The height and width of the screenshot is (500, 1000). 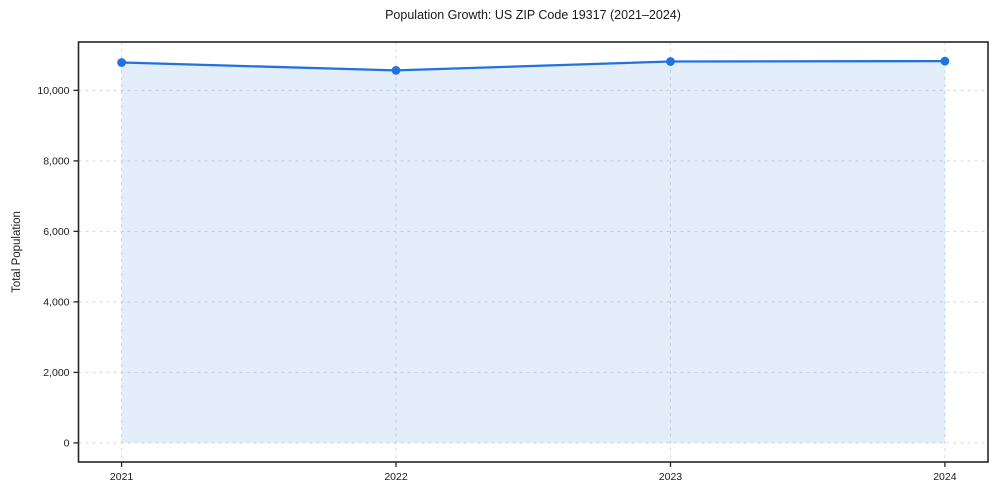 I want to click on y-tick-label: 2,000, so click(x=56, y=373).